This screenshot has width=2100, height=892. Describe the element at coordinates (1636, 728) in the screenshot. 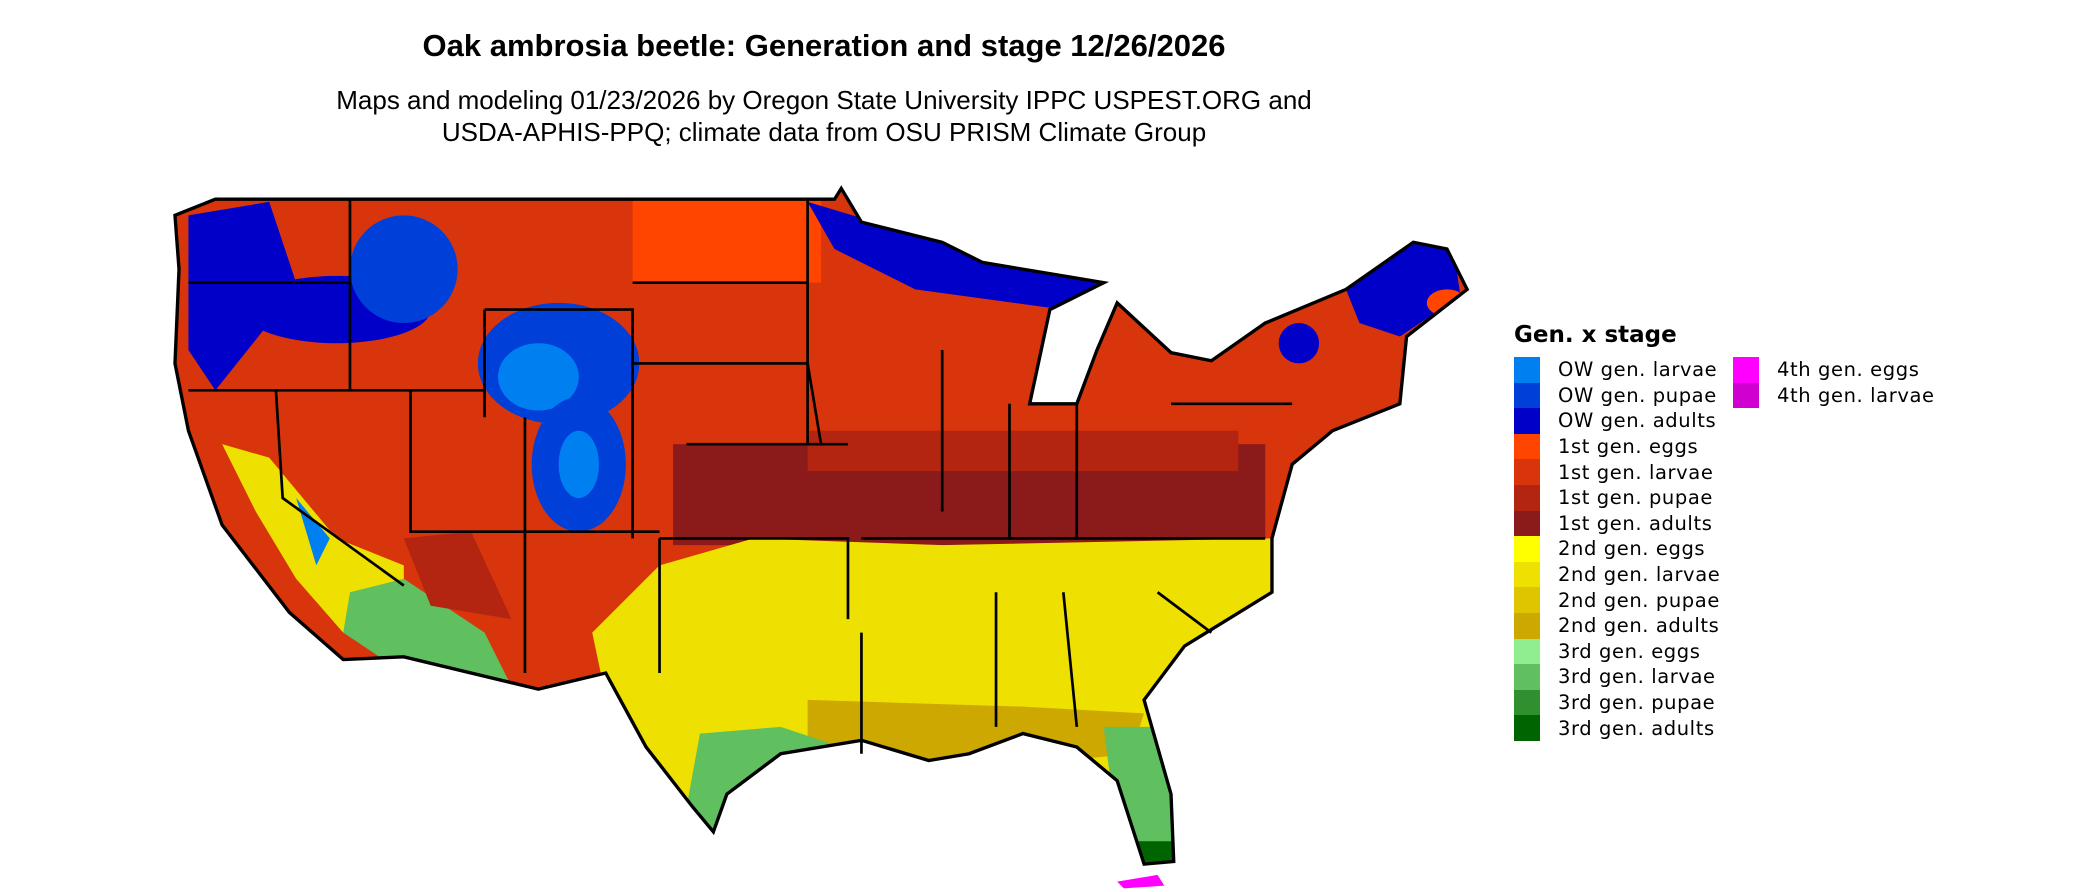

I see `legend-label: 3rd gen. adults` at that location.